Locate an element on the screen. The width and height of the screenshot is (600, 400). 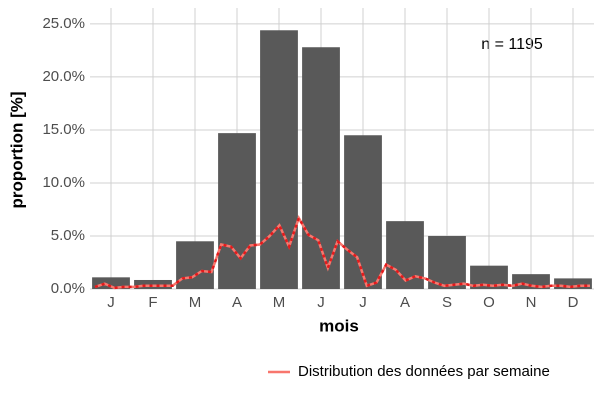
x-tick-label: F is located at coordinates (152, 302).